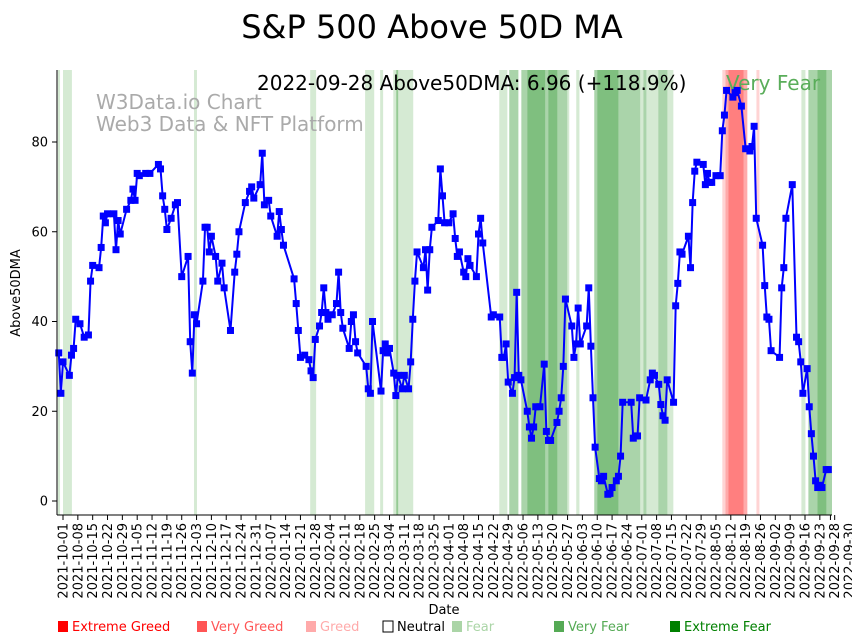  Describe the element at coordinates (820, 561) in the screenshot. I see `x-tick-label: 2022-09-23` at that location.